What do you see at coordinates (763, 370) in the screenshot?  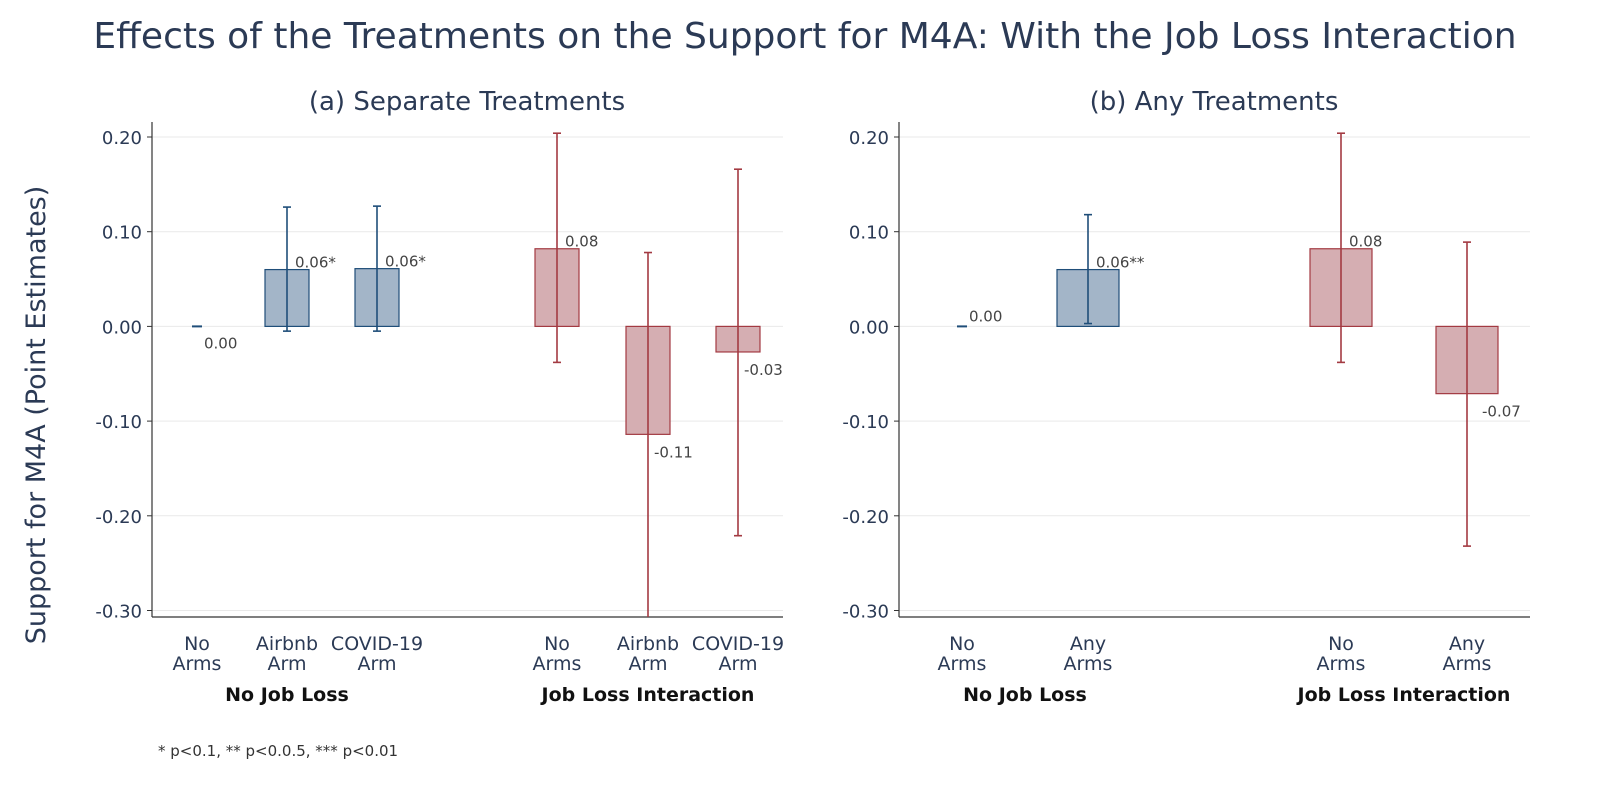 I see `data-label: -0.03` at bounding box center [763, 370].